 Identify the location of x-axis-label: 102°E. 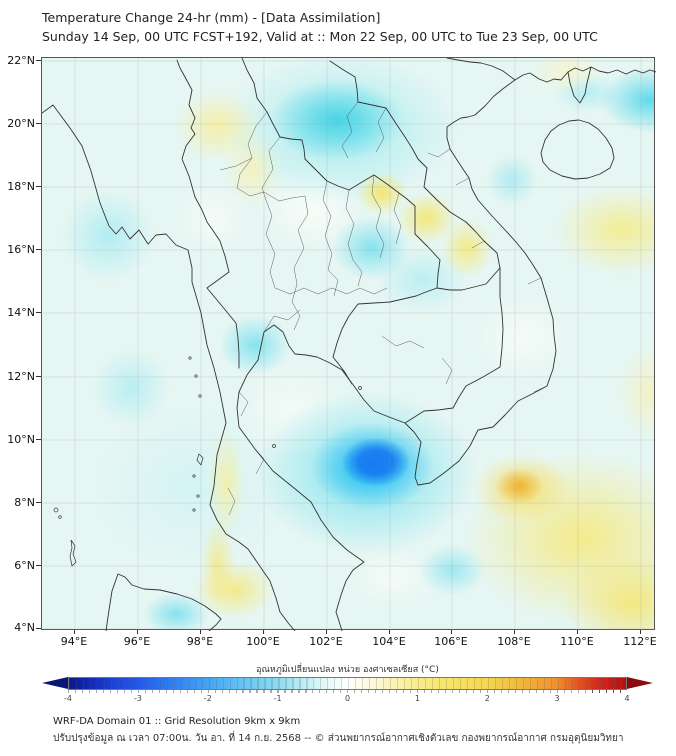
(326, 641).